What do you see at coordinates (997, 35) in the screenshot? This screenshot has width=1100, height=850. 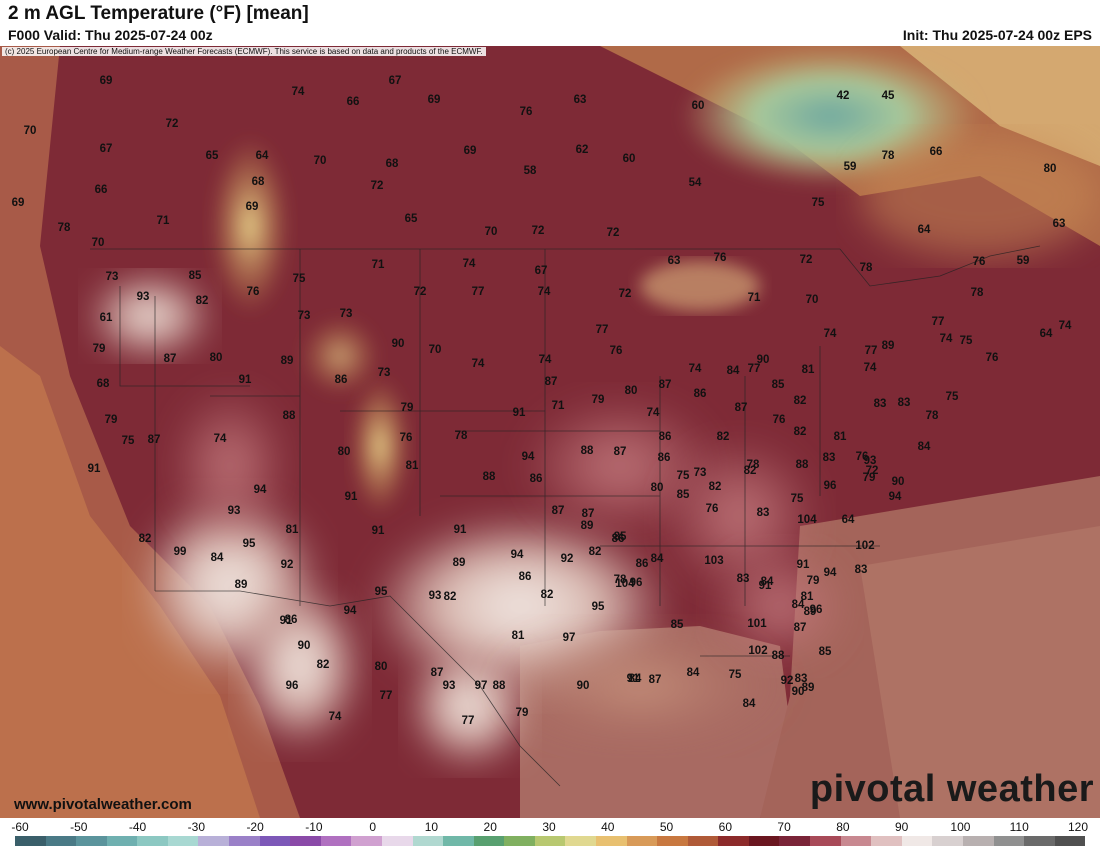 I see `init-time: Init: Thu 2025-07-24 00z EPS` at bounding box center [997, 35].